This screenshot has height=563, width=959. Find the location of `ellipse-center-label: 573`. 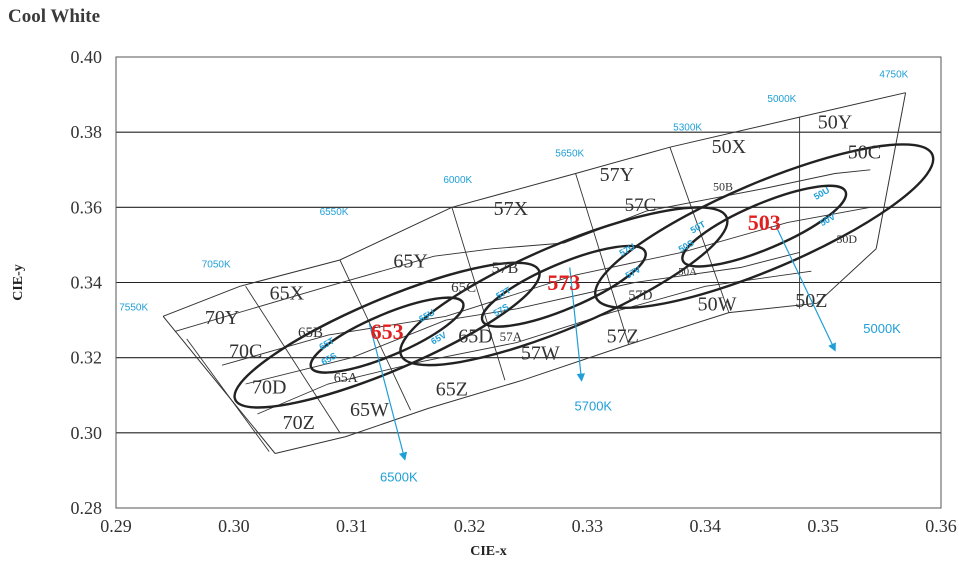

ellipse-center-label: 573 is located at coordinates (563, 282).